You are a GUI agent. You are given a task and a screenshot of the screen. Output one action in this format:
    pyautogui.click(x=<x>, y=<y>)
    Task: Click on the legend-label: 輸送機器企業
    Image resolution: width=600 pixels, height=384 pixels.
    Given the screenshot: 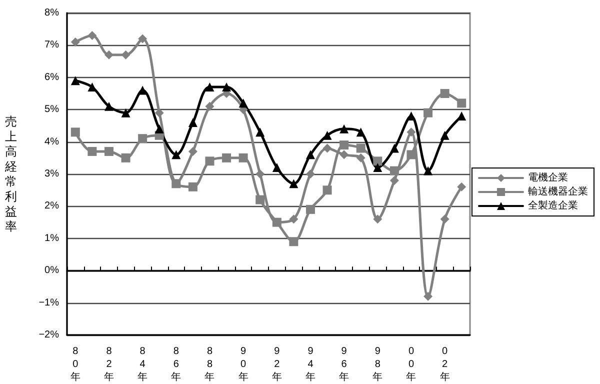 What is the action you would take?
    pyautogui.click(x=558, y=192)
    